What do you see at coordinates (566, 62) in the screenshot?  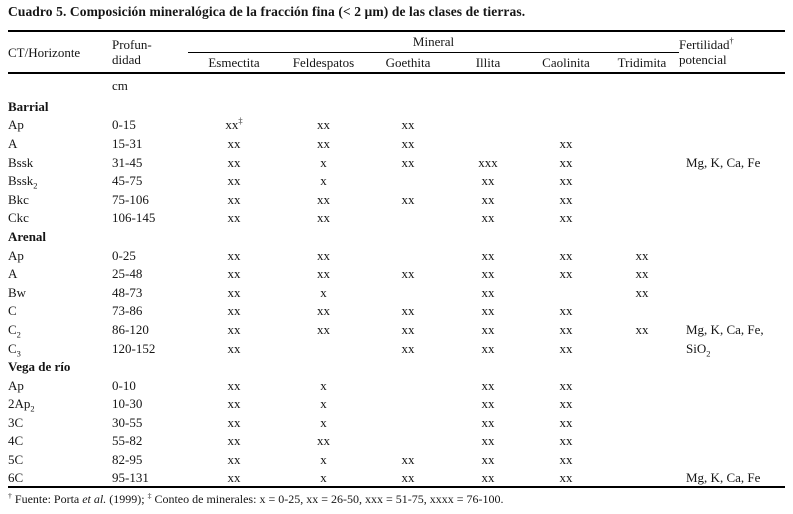 I see `col-header-caolinita: Caolinita` at bounding box center [566, 62].